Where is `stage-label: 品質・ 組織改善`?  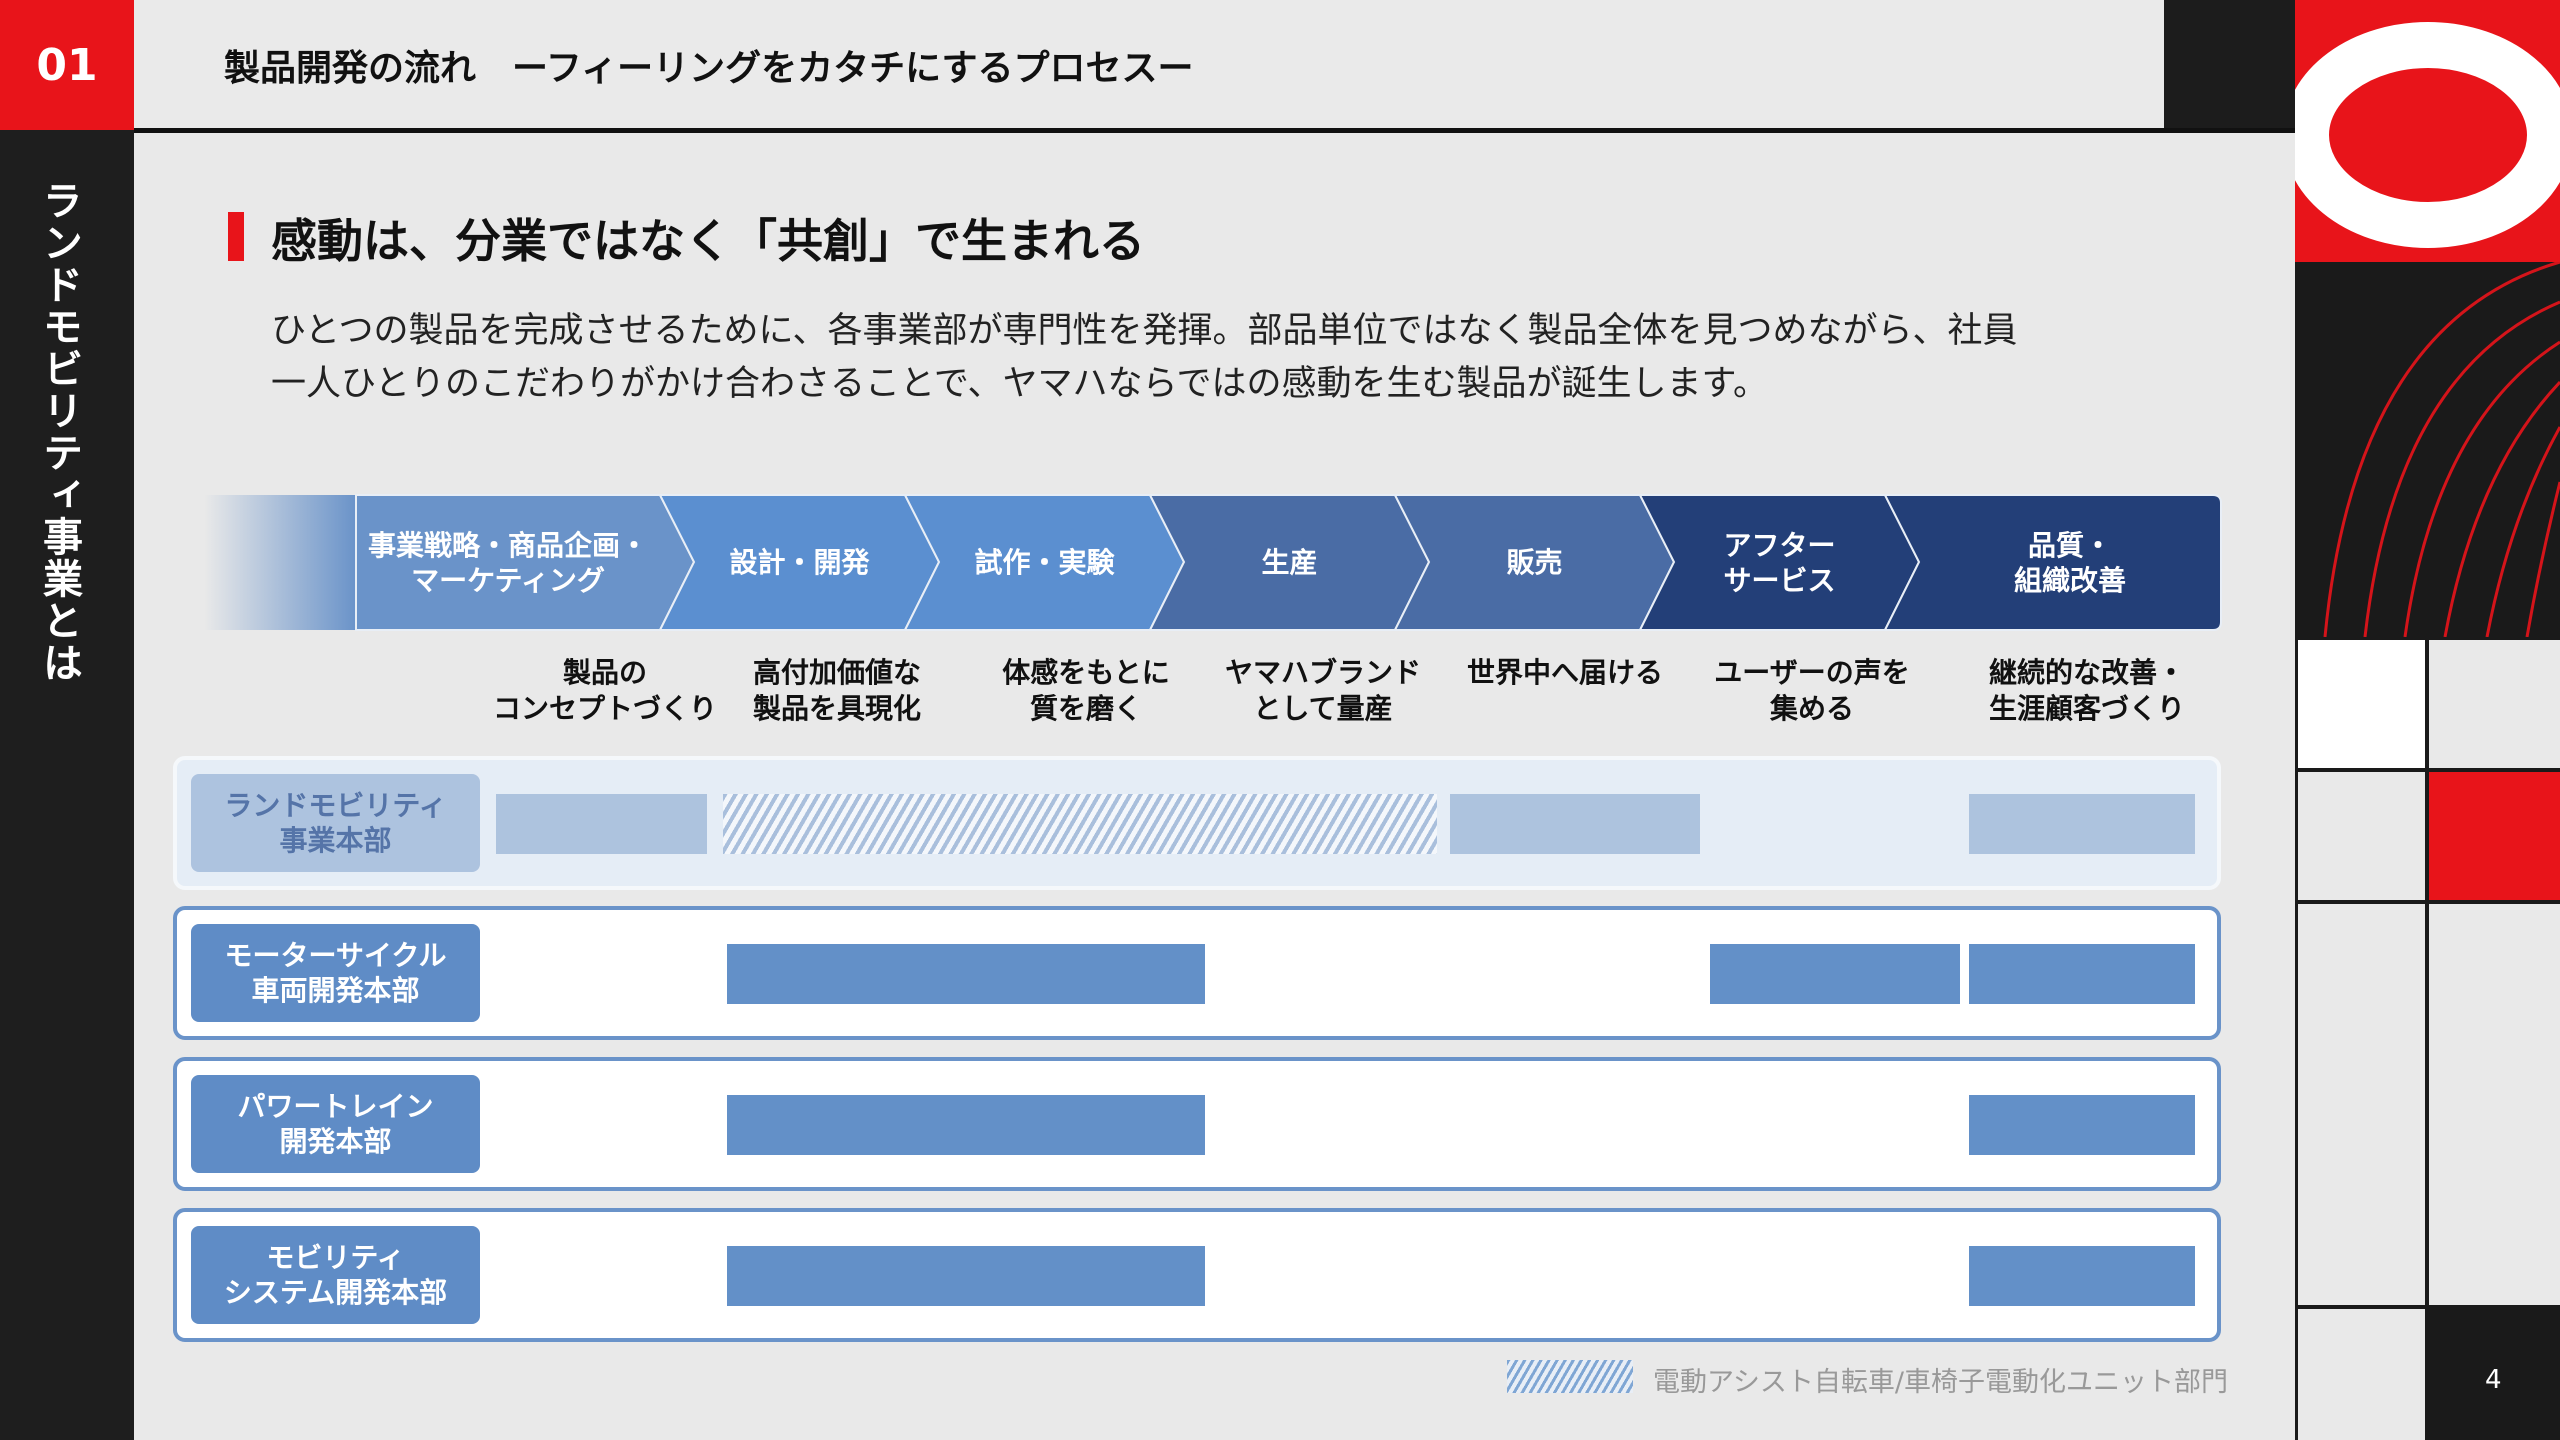
stage-label: 品質・ 組織改善 is located at coordinates (2069, 562).